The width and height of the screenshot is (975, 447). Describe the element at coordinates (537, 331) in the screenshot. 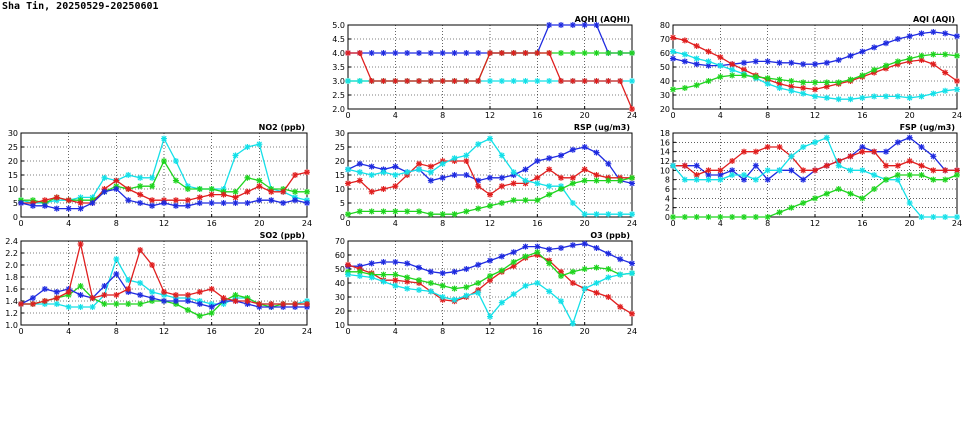

I see `x-tick-label: 16` at that location.